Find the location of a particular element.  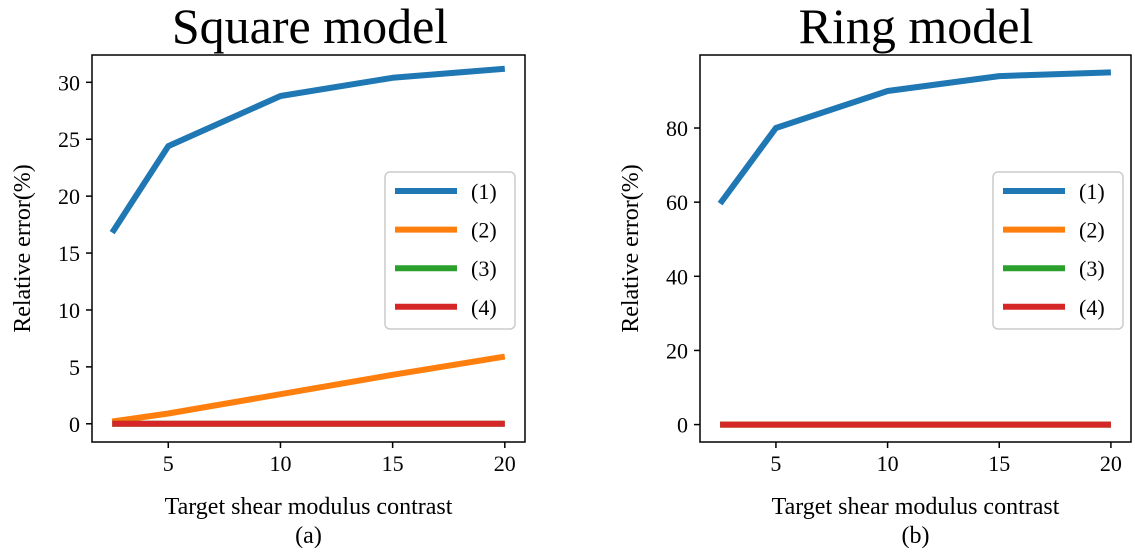

y-tick-label: 80 is located at coordinates (677, 128).